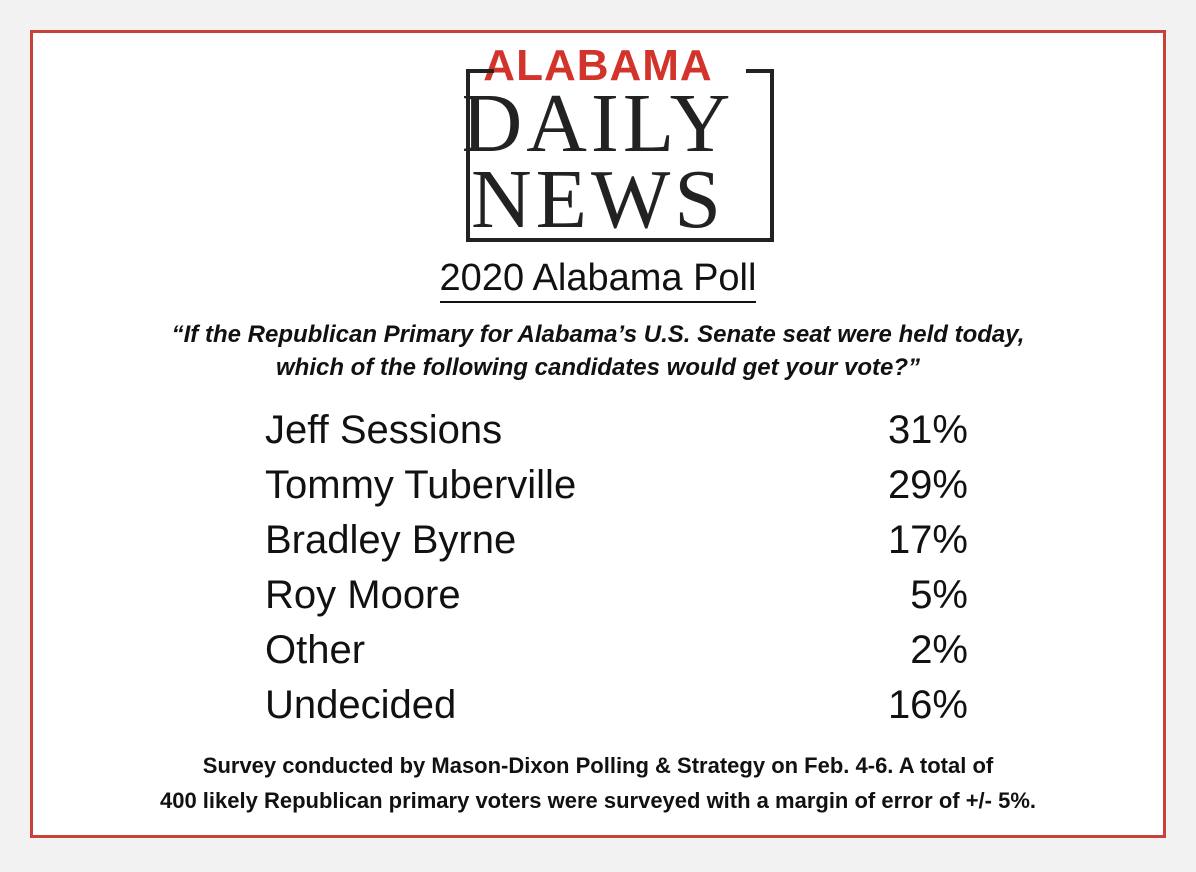 The height and width of the screenshot is (872, 1196). Describe the element at coordinates (939, 650) in the screenshot. I see `candidate-percent: 2%` at that location.